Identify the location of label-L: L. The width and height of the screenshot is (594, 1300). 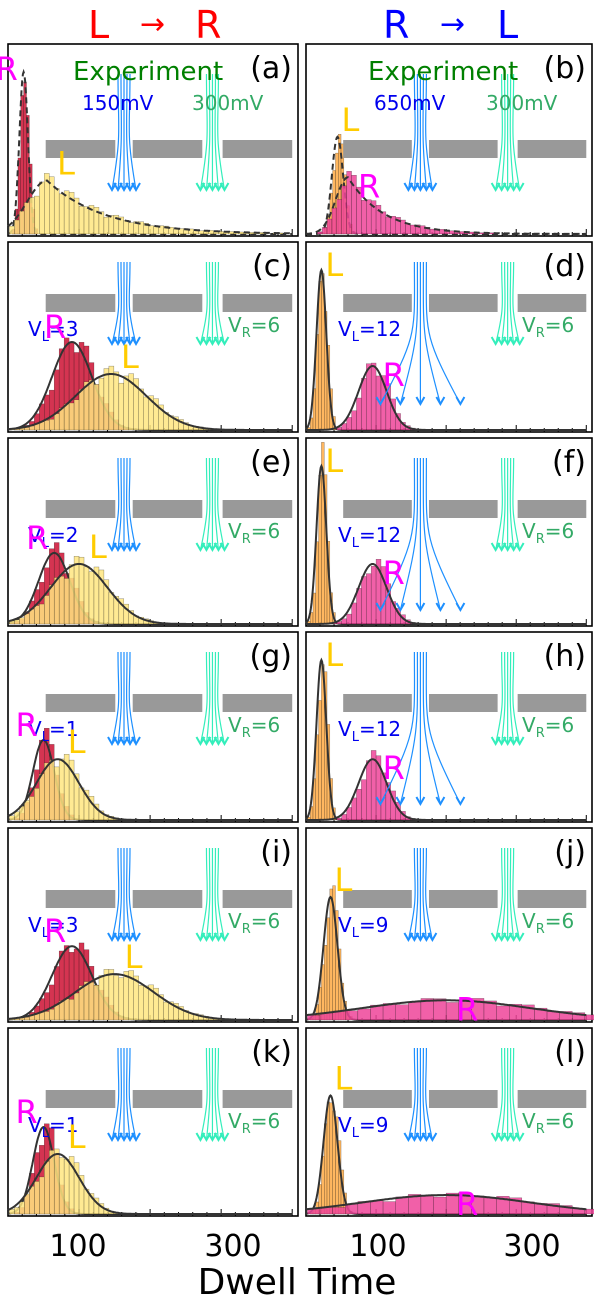
(344, 1079).